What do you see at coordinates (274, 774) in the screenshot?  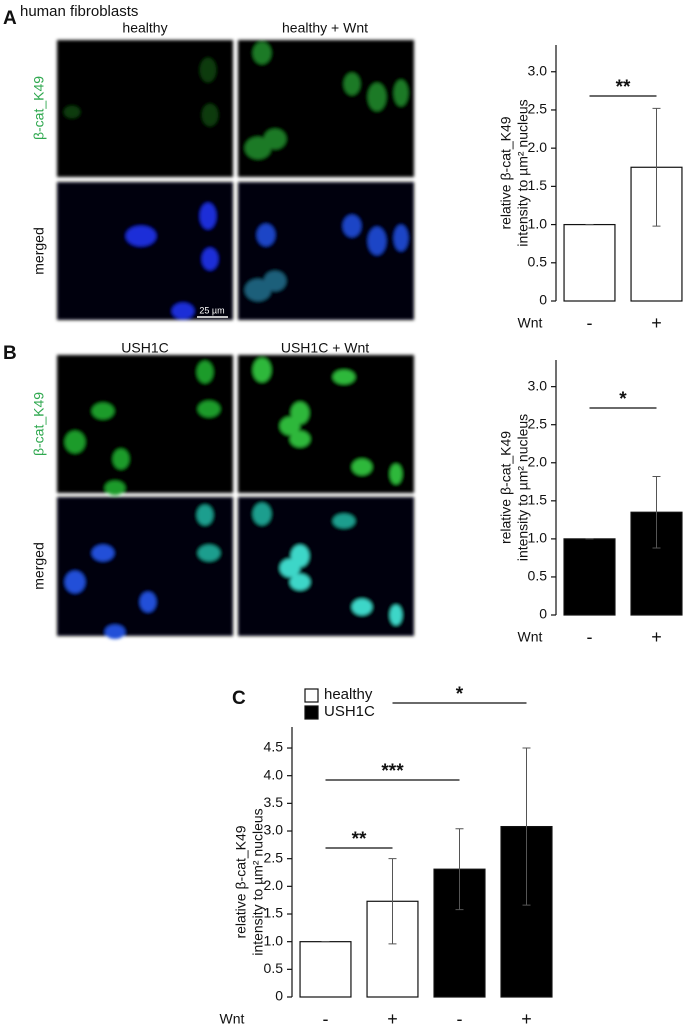 I see `y-tick-label: 4.0` at bounding box center [274, 774].